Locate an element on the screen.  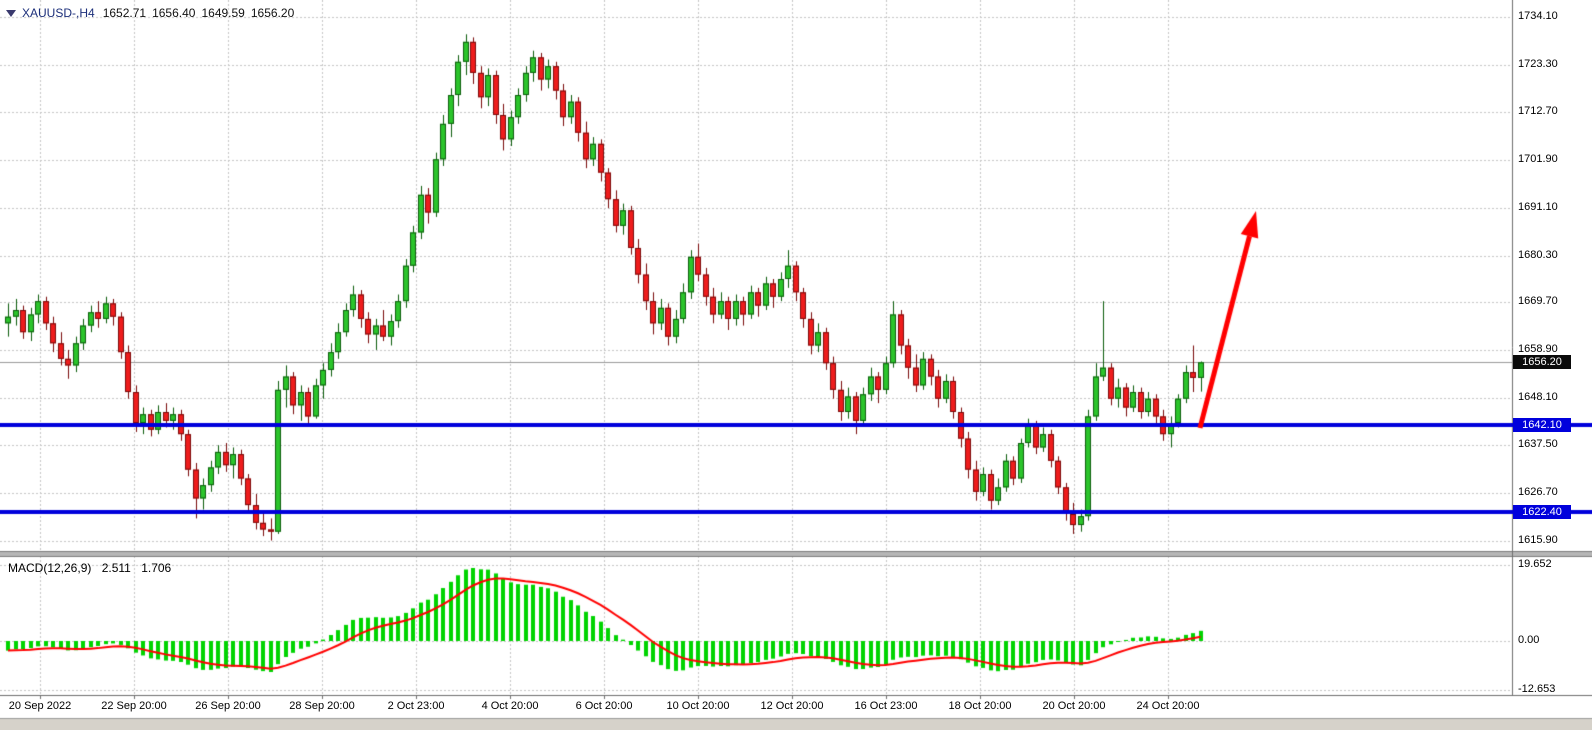
time-axis-label: 18 Oct 20:00 is located at coordinates (980, 706).